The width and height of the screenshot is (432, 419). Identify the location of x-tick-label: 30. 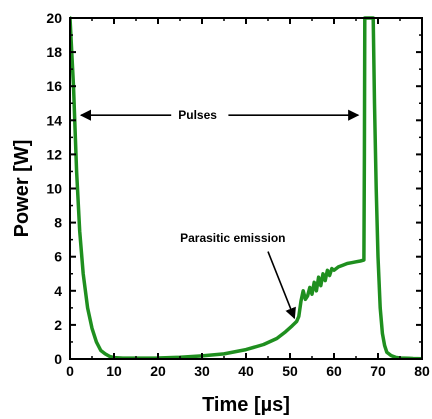
(202, 371).